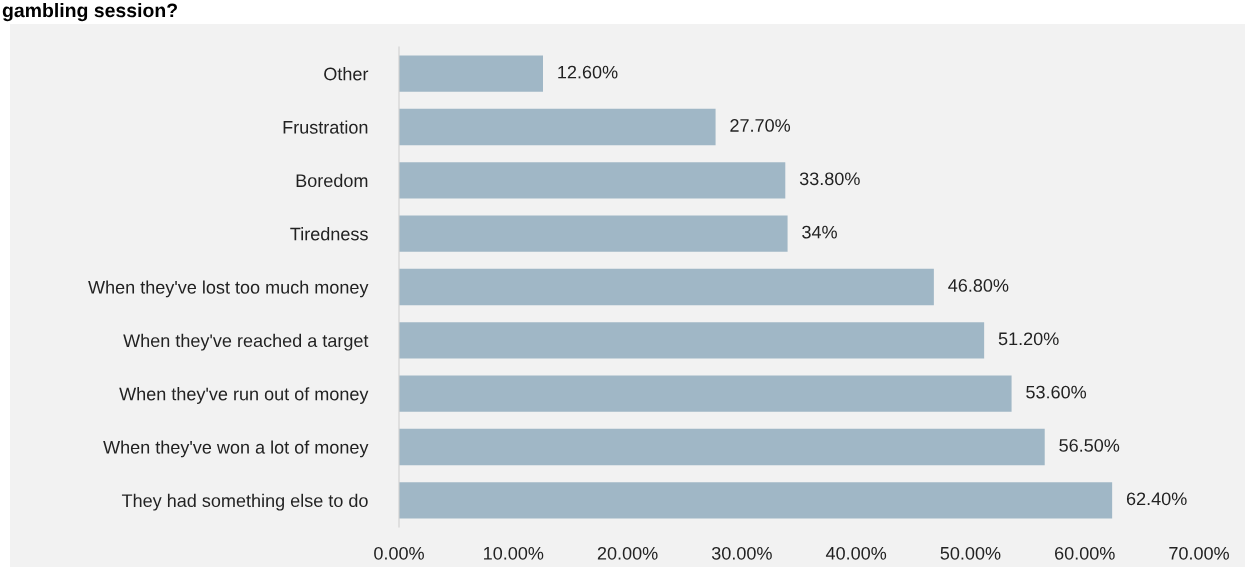  I want to click on x-tick-label: 60.00%, so click(1085, 553).